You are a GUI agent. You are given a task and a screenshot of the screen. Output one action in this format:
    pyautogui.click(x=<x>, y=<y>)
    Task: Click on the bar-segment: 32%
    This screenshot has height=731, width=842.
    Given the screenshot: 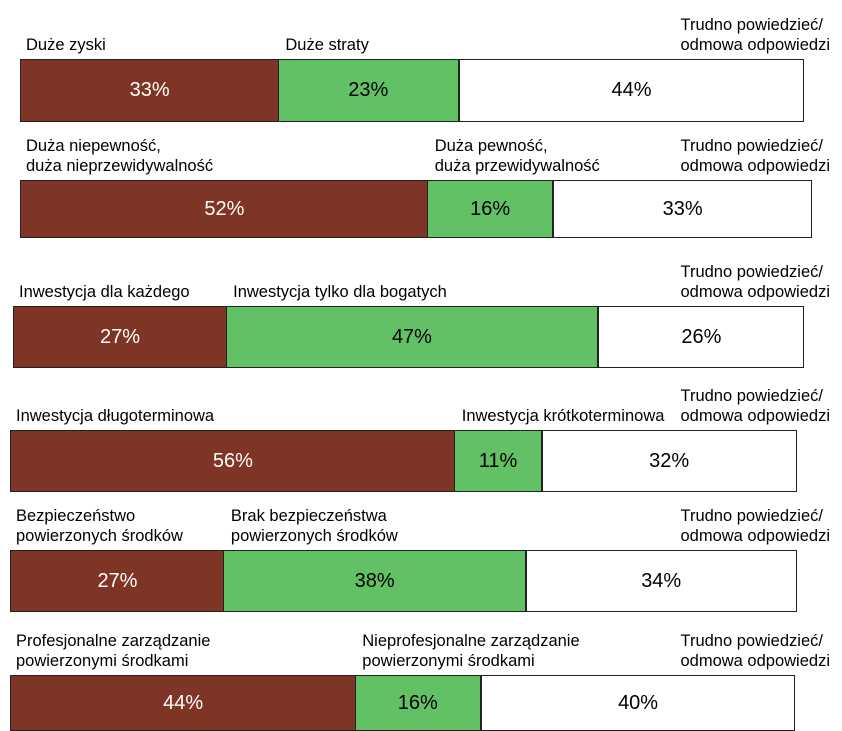 What is the action you would take?
    pyautogui.click(x=669, y=461)
    